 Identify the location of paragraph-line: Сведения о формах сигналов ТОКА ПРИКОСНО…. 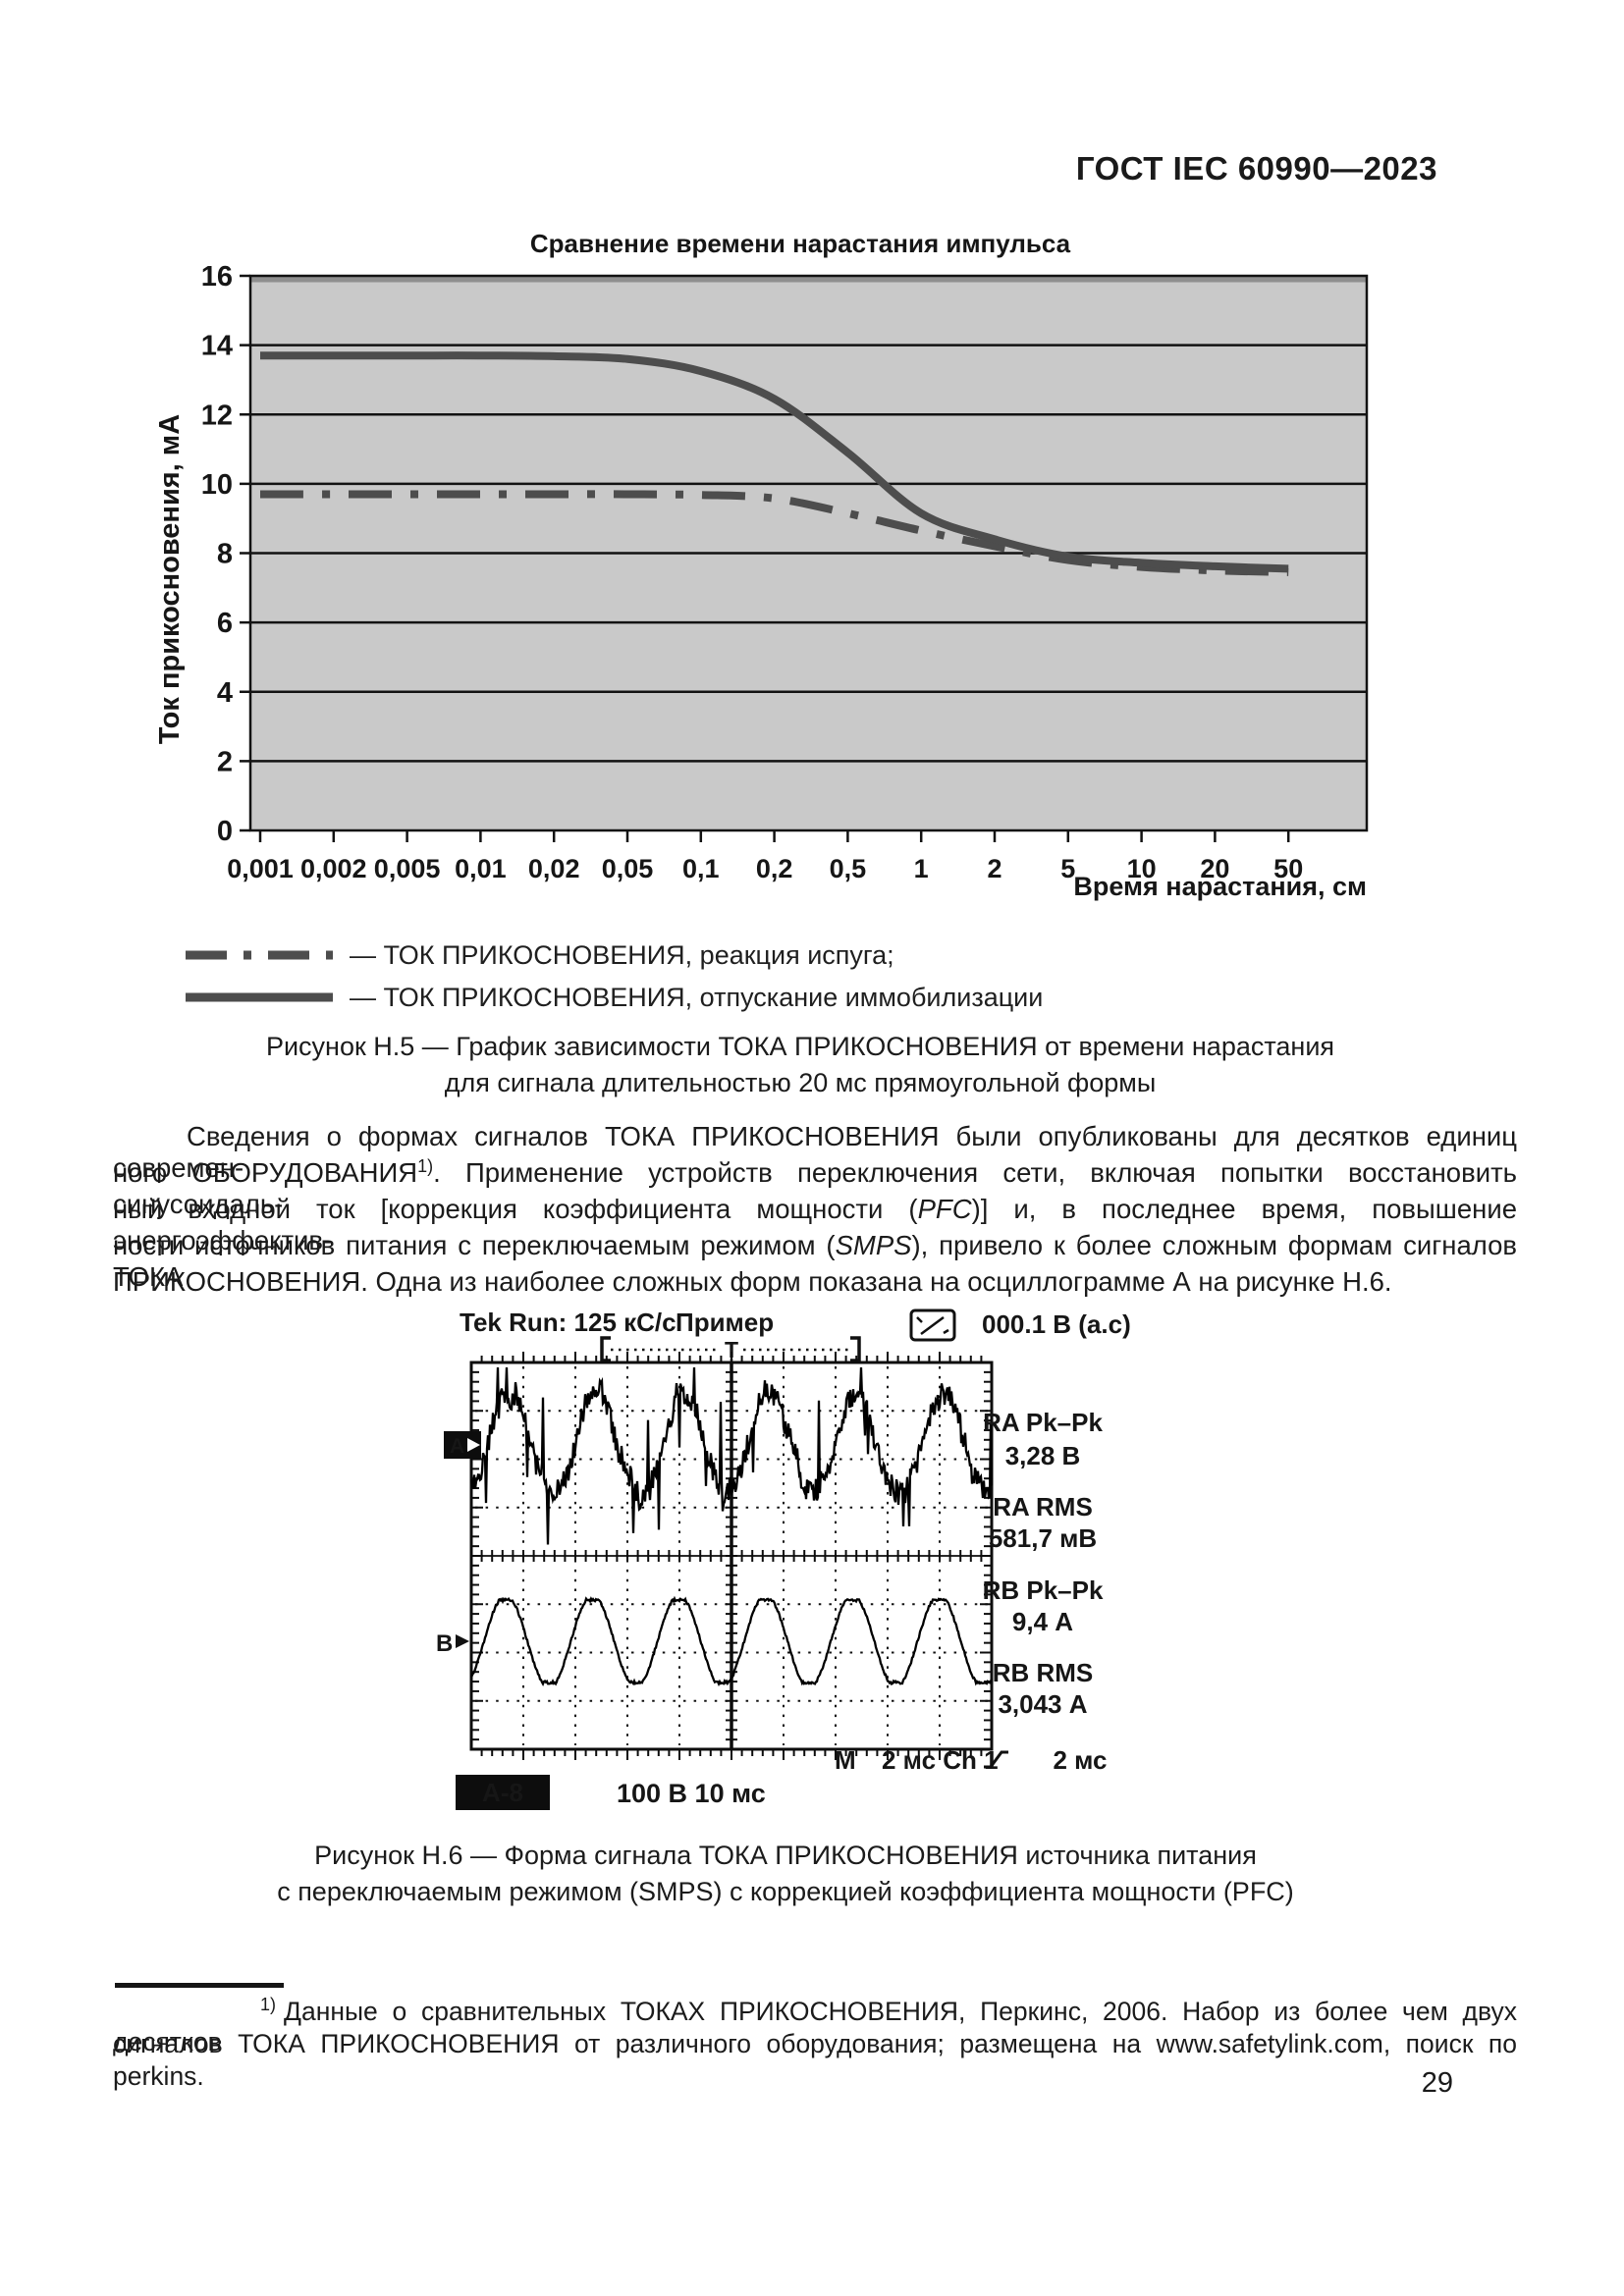
(815, 1152).